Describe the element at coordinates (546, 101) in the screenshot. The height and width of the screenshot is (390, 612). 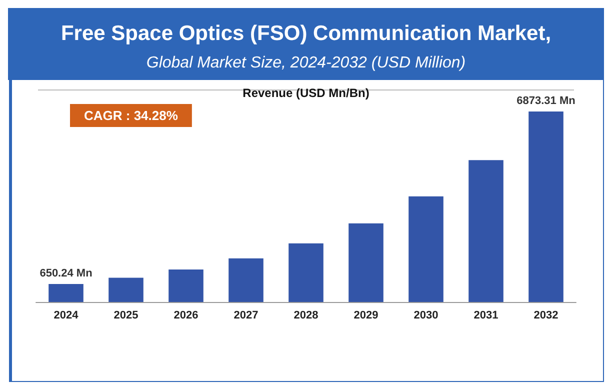
I see `data-label: 6873.31 Mn` at that location.